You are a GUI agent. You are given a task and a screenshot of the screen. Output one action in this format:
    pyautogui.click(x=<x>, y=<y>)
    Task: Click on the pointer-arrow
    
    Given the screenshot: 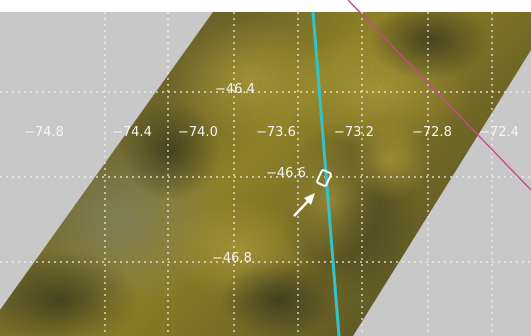 What is the action you would take?
    pyautogui.click(x=304, y=205)
    